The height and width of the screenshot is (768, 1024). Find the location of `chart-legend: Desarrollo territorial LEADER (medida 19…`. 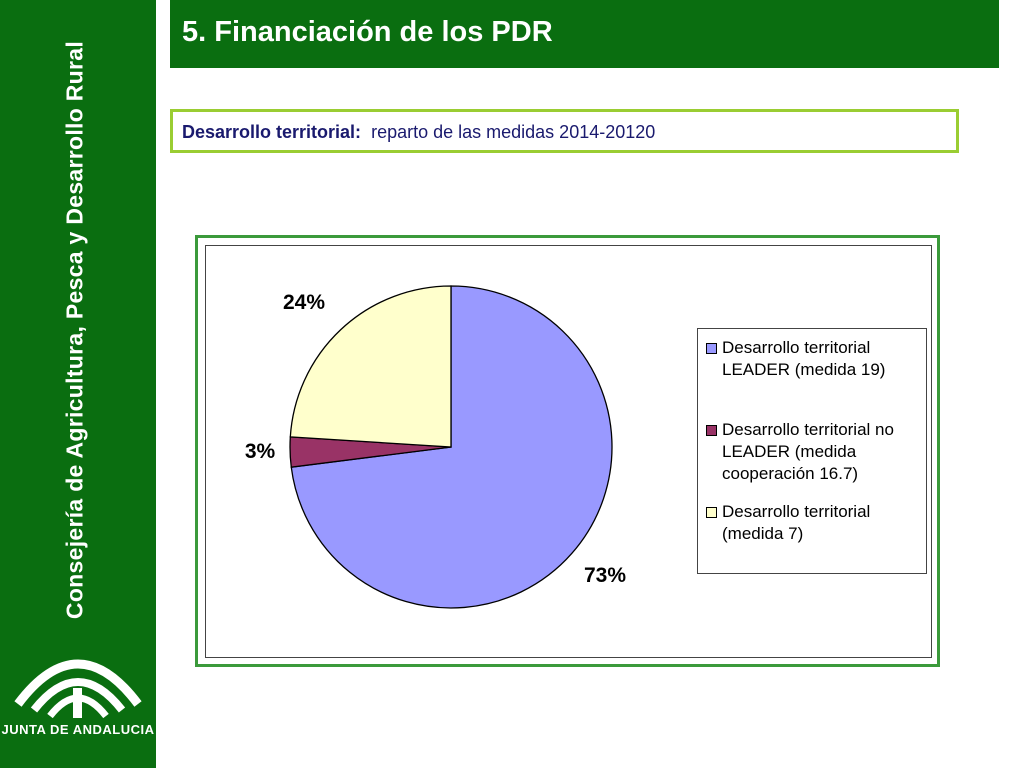

chart-legend: Desarrollo territorial LEADER (medida 19… is located at coordinates (812, 451).